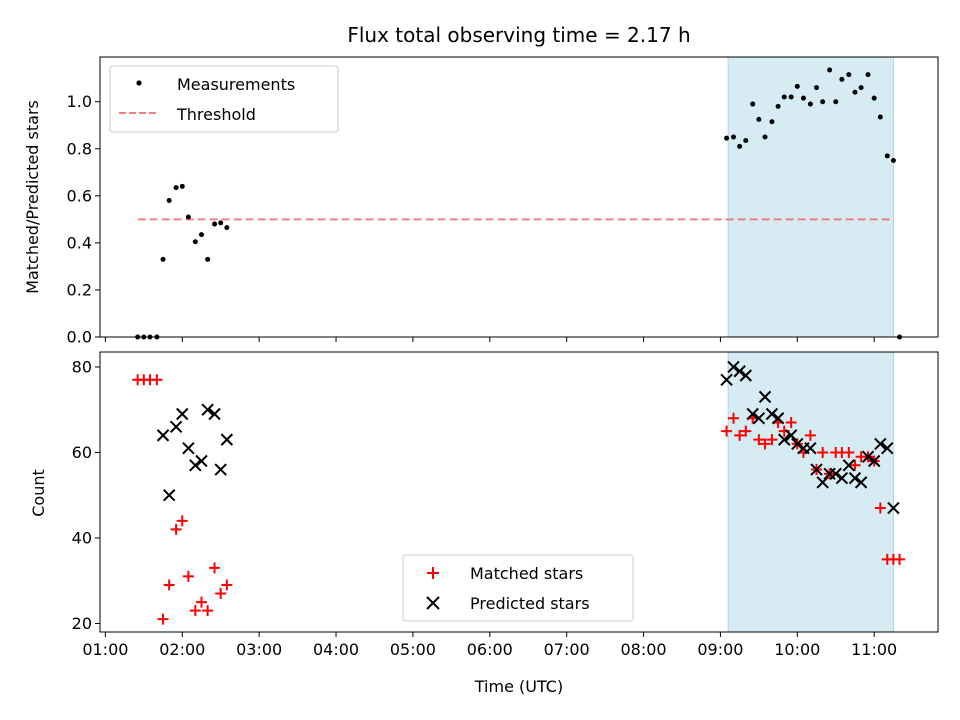 The height and width of the screenshot is (720, 960). I want to click on count-legend: Matched stars Predicted stars, so click(518, 588).